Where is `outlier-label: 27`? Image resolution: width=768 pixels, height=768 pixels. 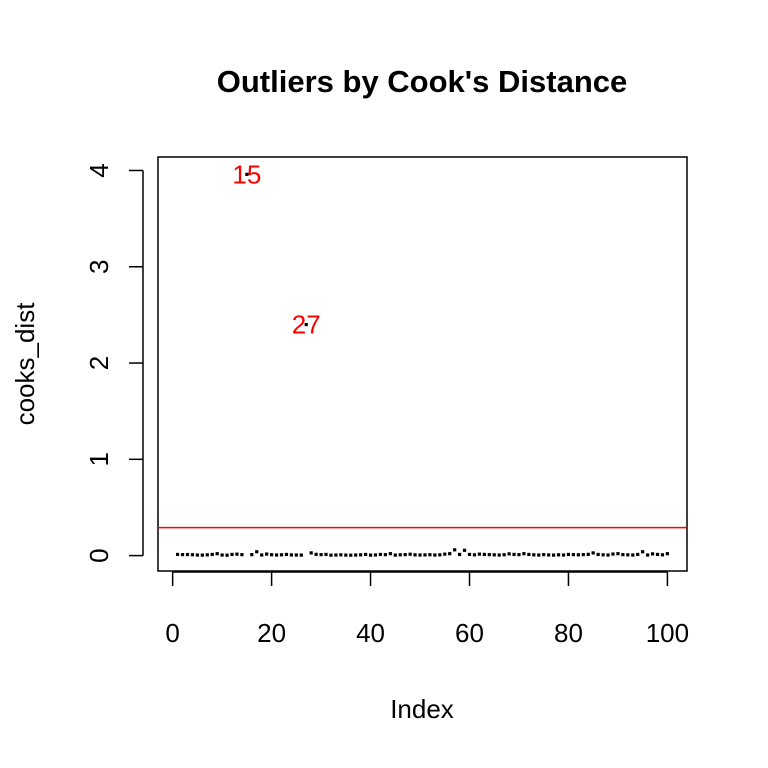 outlier-label: 27 is located at coordinates (306, 325).